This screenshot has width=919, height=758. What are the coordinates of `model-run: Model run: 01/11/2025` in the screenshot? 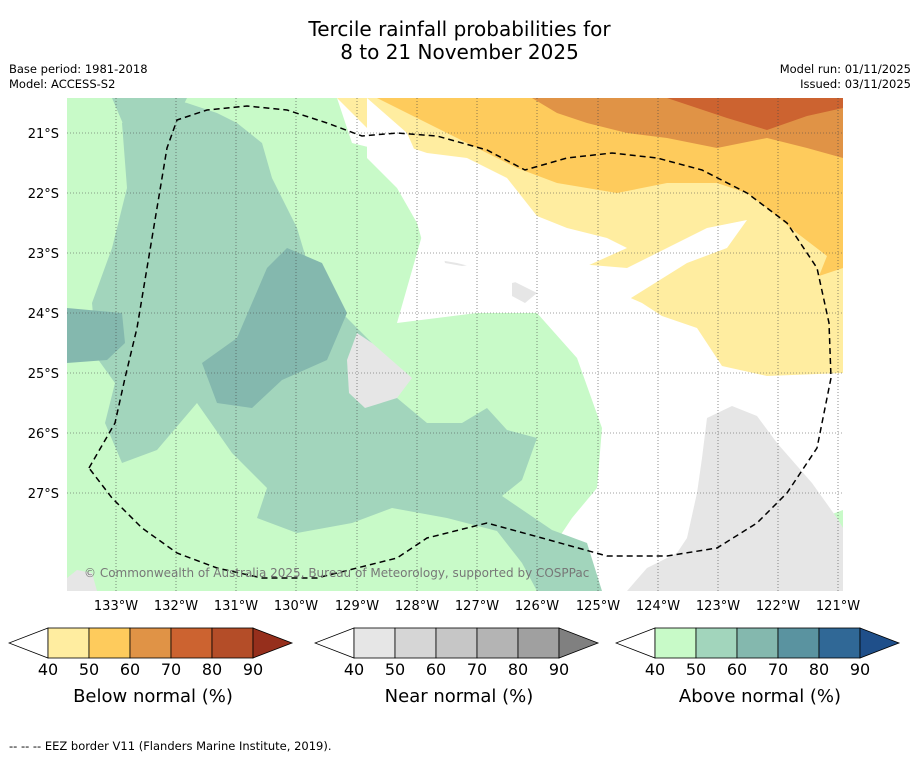 It's located at (845, 69).